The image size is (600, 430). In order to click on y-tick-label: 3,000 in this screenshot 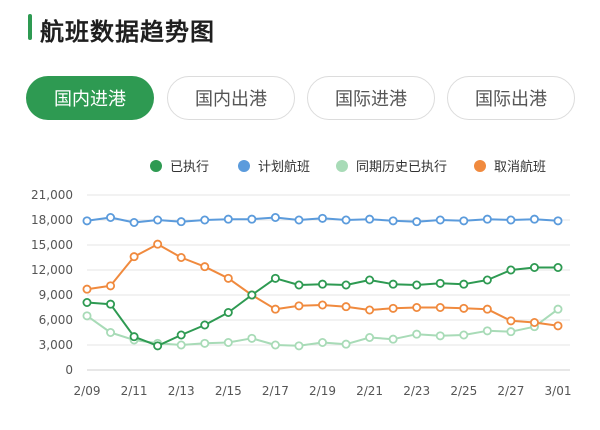, I will do `click(56, 345)`.